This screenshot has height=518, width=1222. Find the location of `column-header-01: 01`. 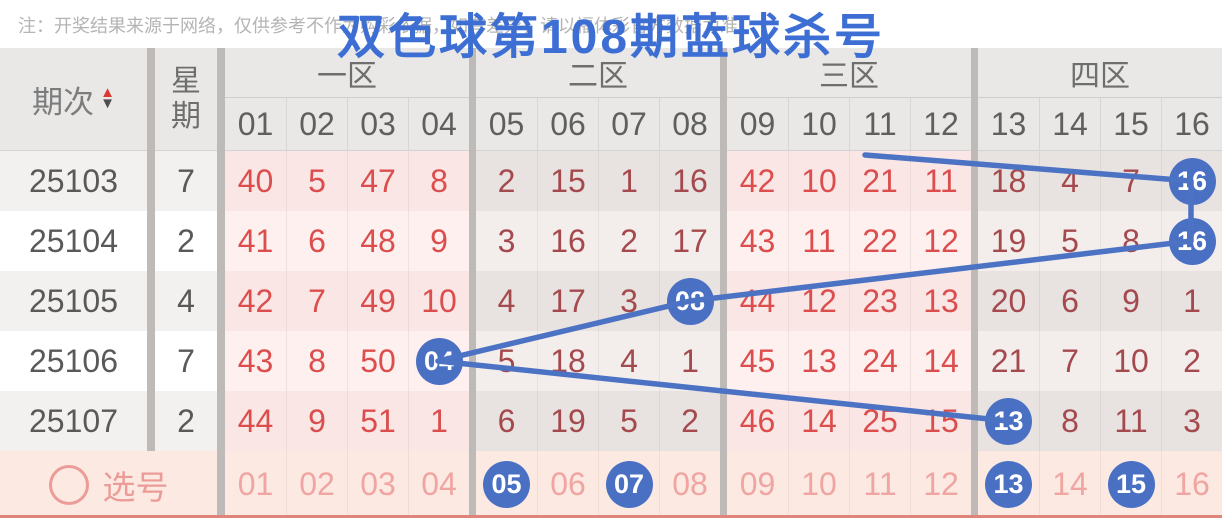

column-header-01: 01 is located at coordinates (255, 124).